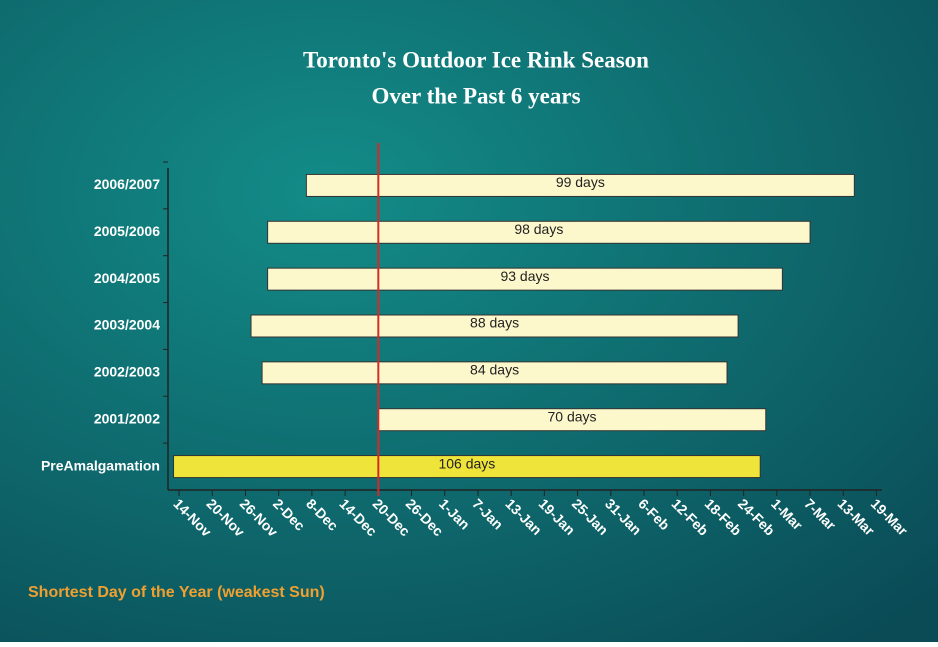 Image resolution: width=938 pixels, height=647 pixels. What do you see at coordinates (494, 323) in the screenshot?
I see `value-label: 88 days` at bounding box center [494, 323].